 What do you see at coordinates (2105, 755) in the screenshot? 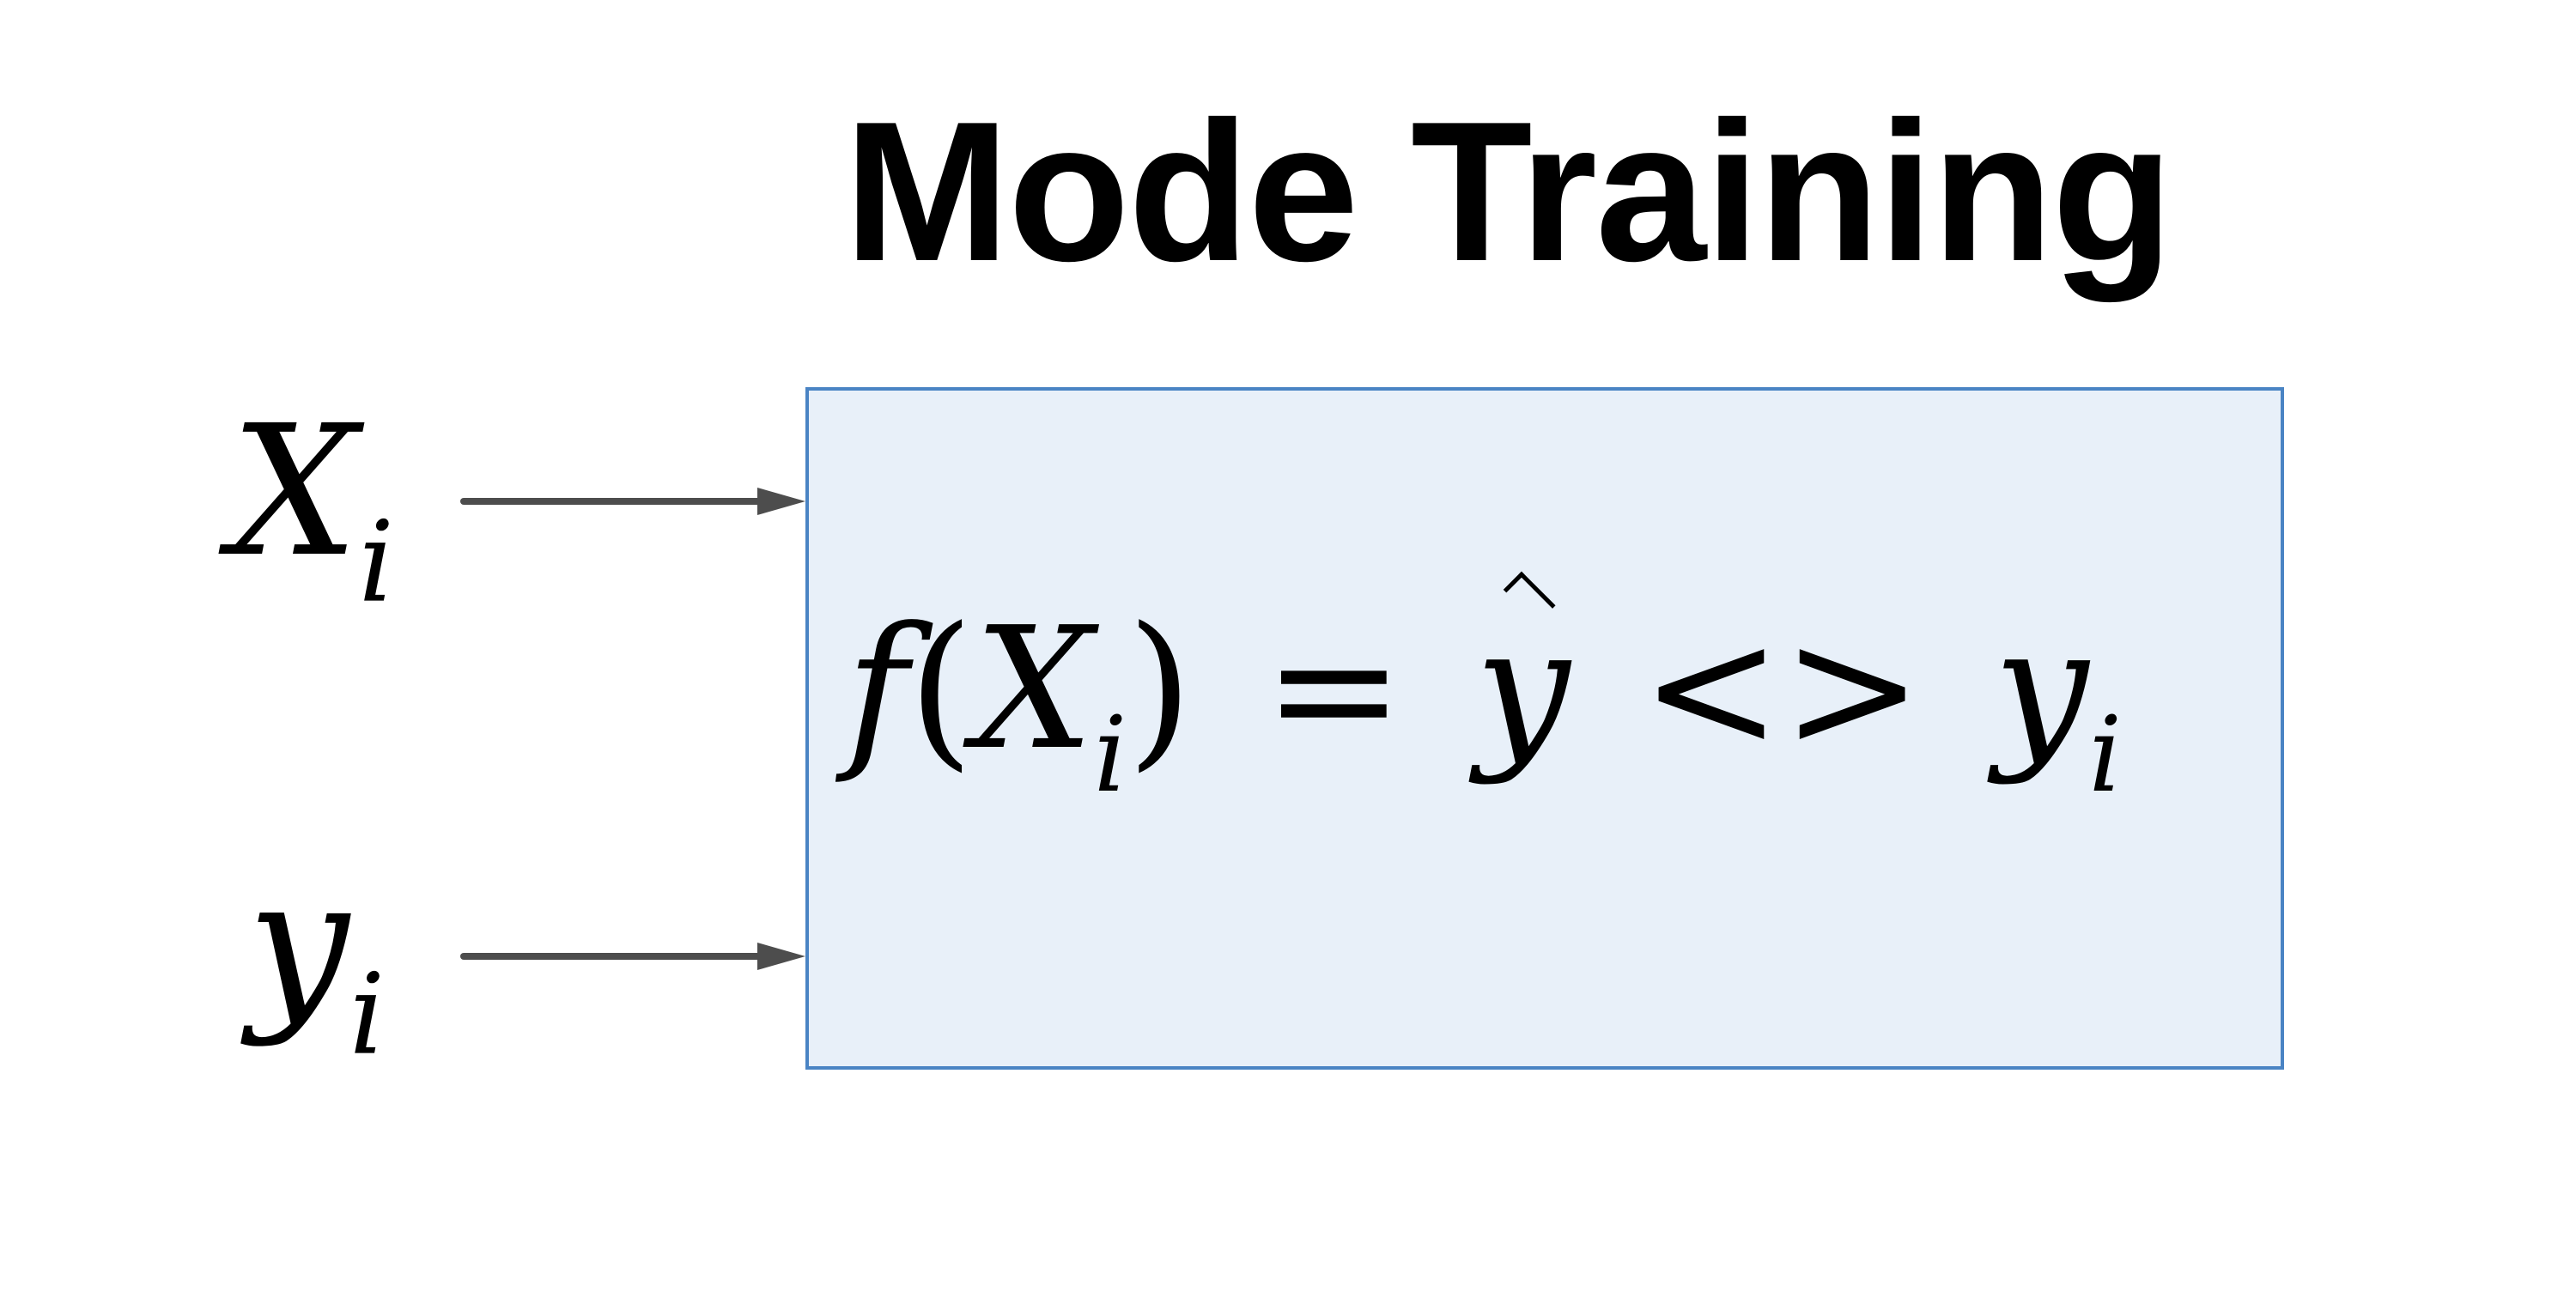
I see `formula-target-subscript: i` at bounding box center [2105, 755].